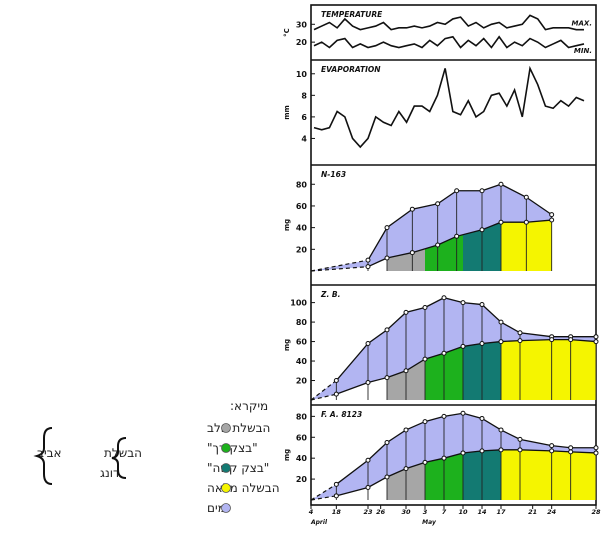  I want to click on x-tick-label: 3, so click(425, 512).